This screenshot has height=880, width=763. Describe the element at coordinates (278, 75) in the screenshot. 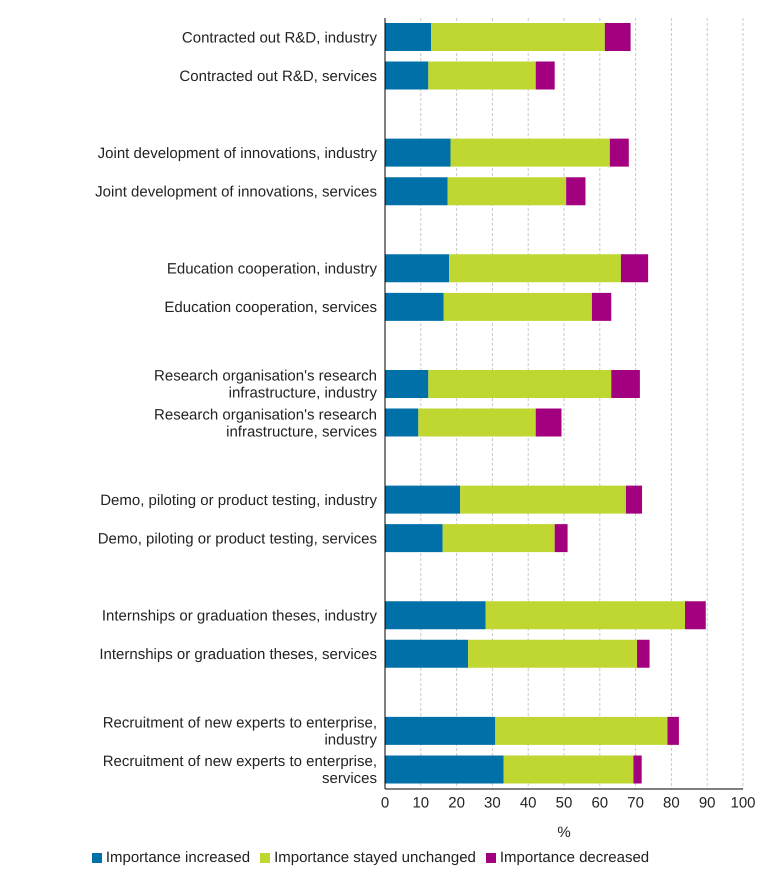

I see `y-tick-label: Contracted out R&D, services` at that location.